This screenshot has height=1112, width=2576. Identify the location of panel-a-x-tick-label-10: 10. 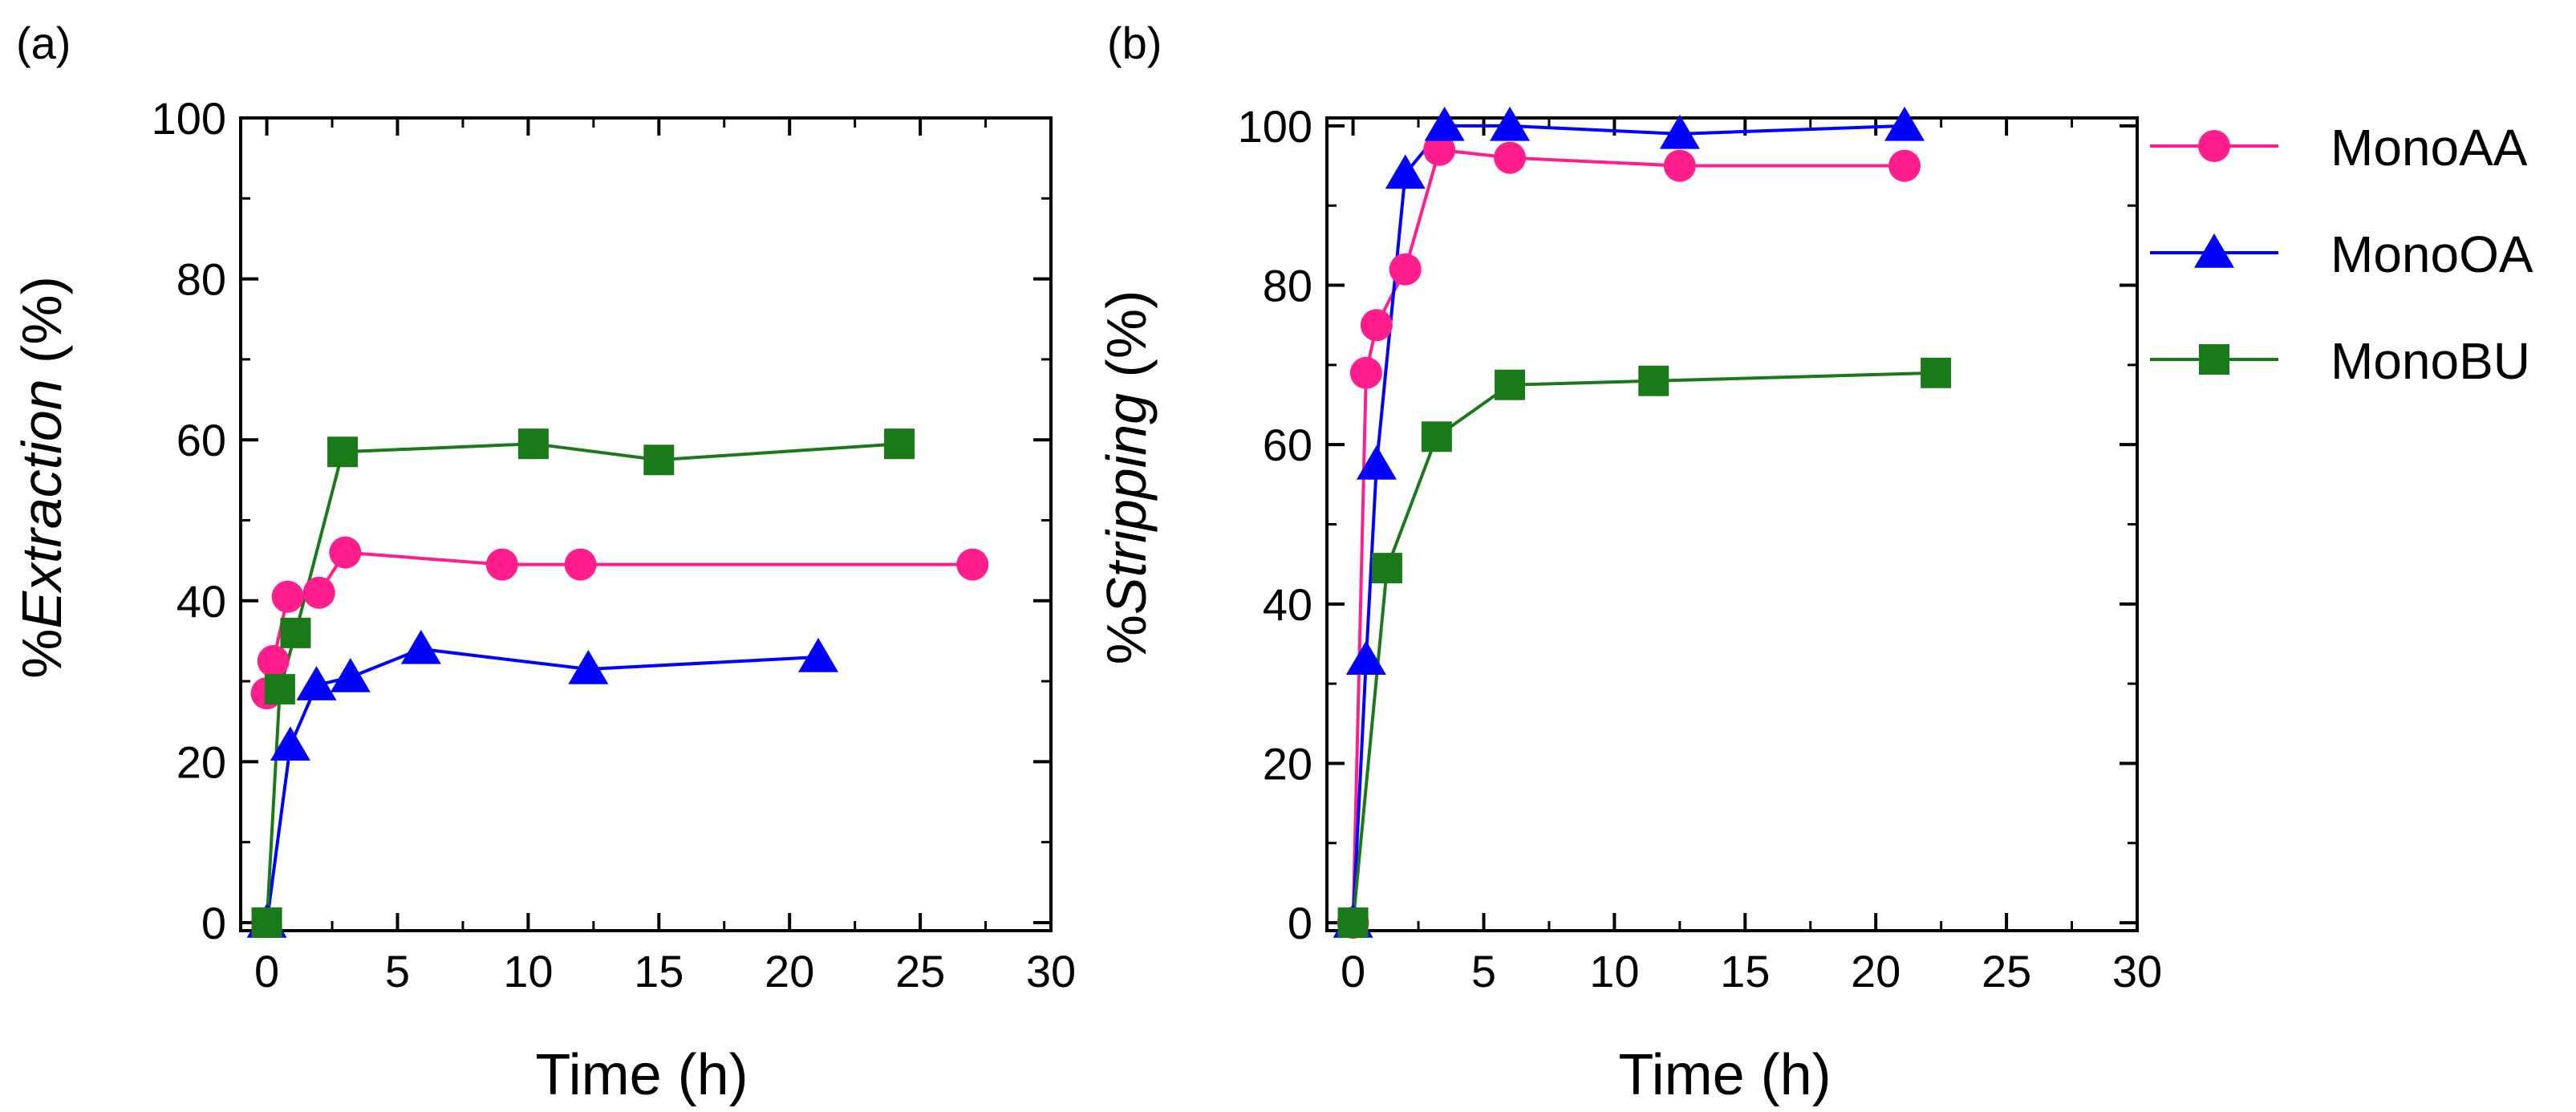
(528, 971).